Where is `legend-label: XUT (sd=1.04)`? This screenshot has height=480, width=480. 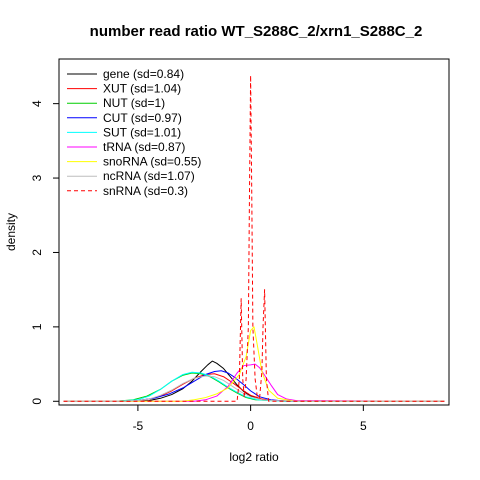
legend-label: XUT (sd=1.04) is located at coordinates (142, 89).